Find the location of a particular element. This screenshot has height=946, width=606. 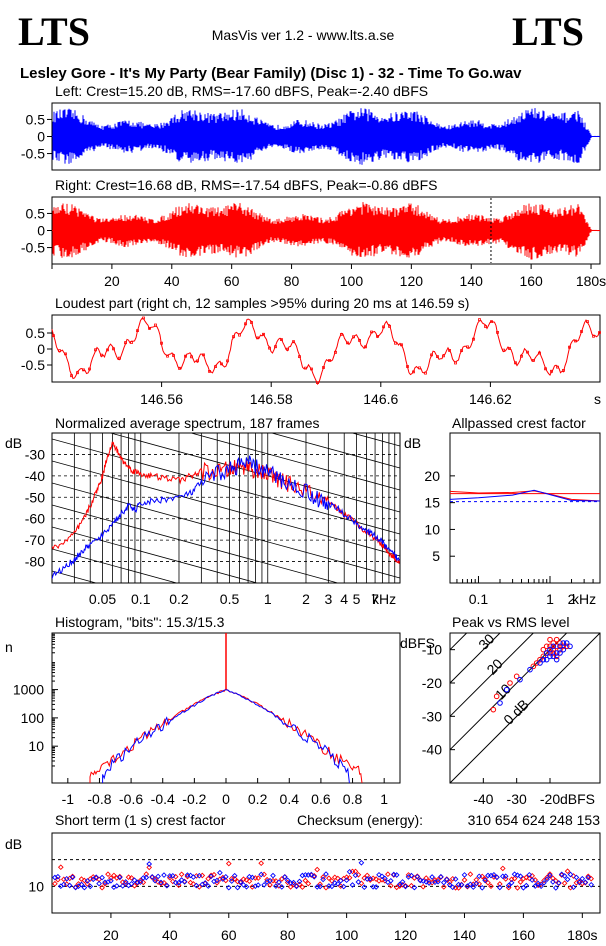

short-crest-xlabel-4: 100 is located at coordinates (347, 935).